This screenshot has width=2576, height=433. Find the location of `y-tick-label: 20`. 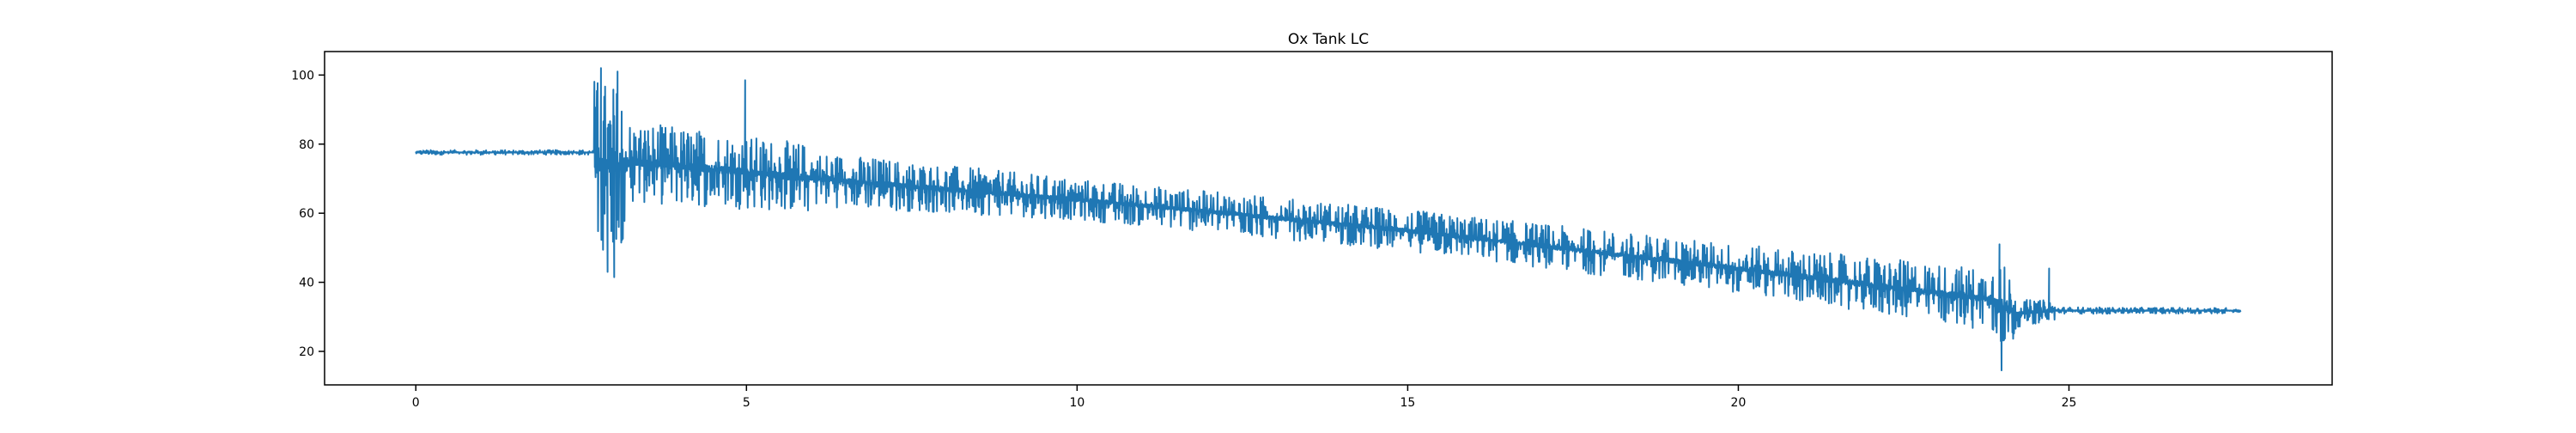

y-tick-label: 20 is located at coordinates (306, 352).